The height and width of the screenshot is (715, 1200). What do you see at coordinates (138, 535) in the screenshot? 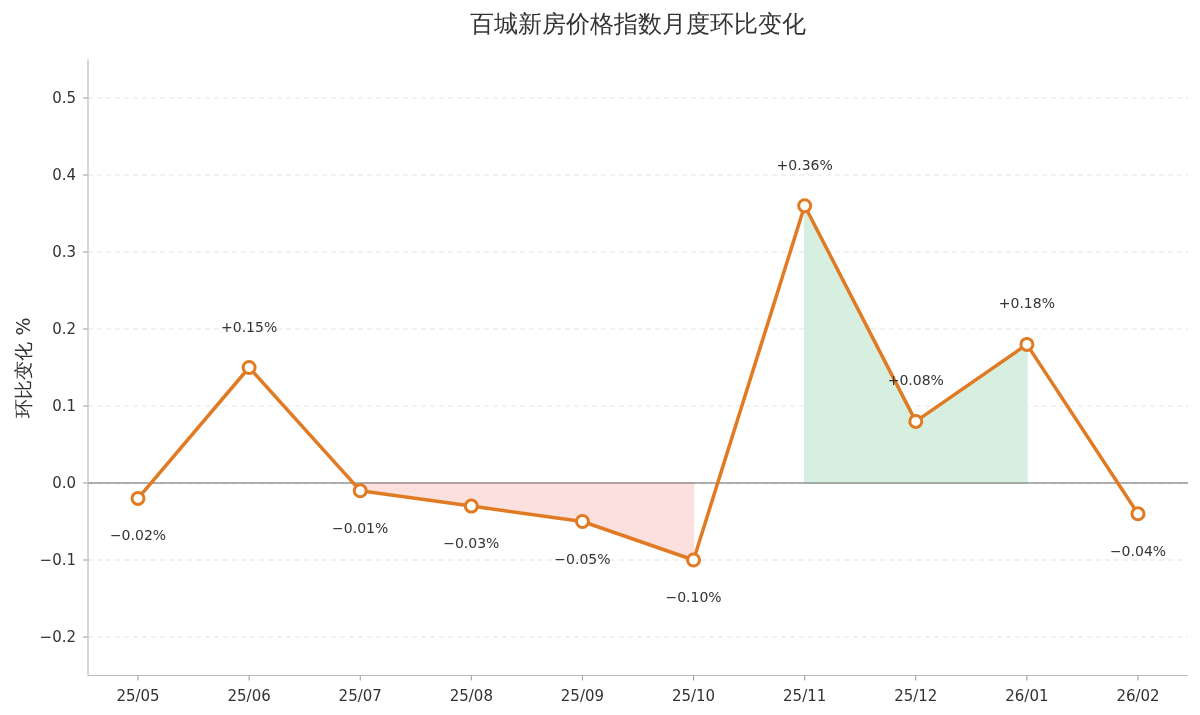
I see `data-label: −0.02%` at bounding box center [138, 535].